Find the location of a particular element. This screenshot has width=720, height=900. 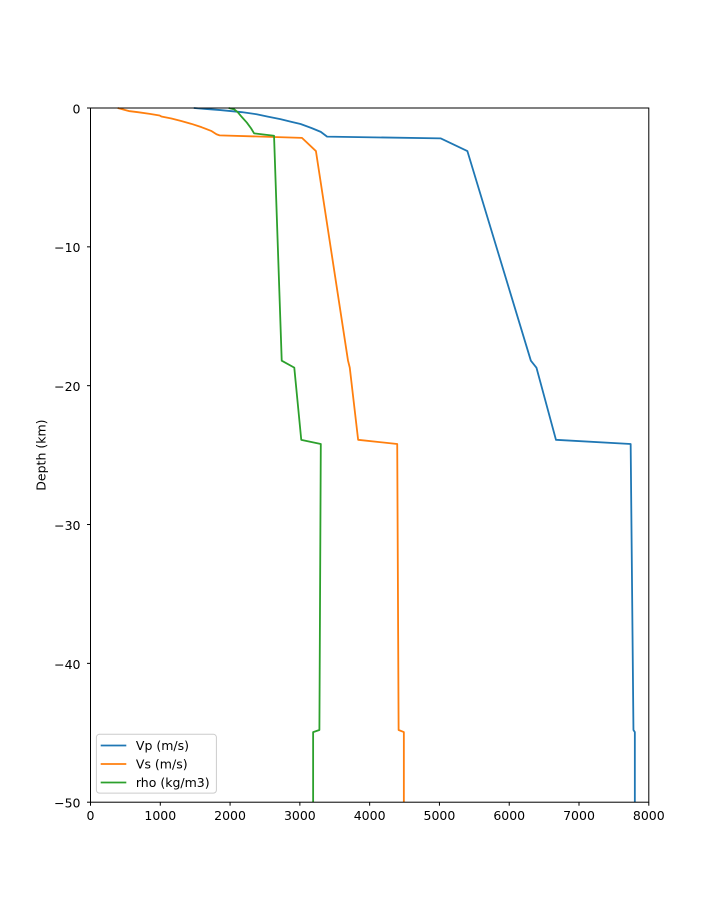

series-line-rho is located at coordinates (275, 455).